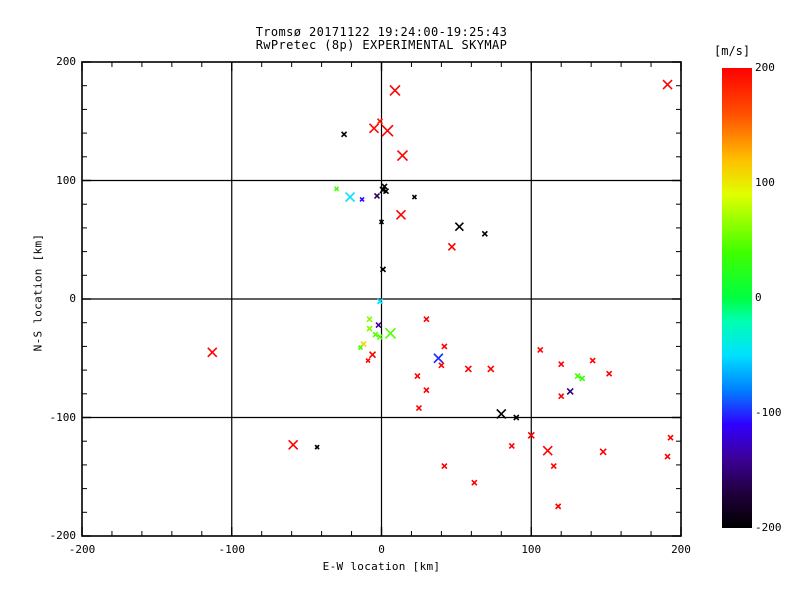  What do you see at coordinates (681, 549) in the screenshot?
I see `x-tick-label: 200` at bounding box center [681, 549].